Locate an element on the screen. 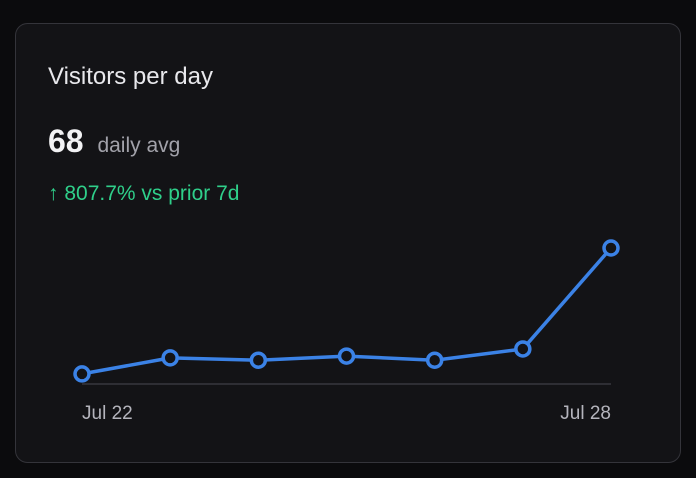 This screenshot has height=478, width=696. stat-label: daily avg is located at coordinates (138, 145).